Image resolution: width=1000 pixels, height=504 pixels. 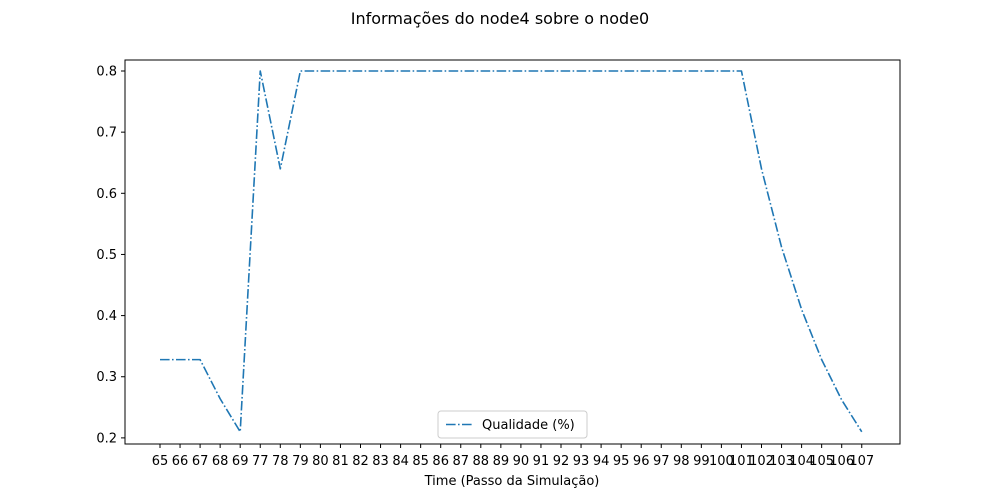 I want to click on y-axis: 0.2 0.3 0.4 0.5 0.6 0.7 0.8, so click(x=110, y=255).